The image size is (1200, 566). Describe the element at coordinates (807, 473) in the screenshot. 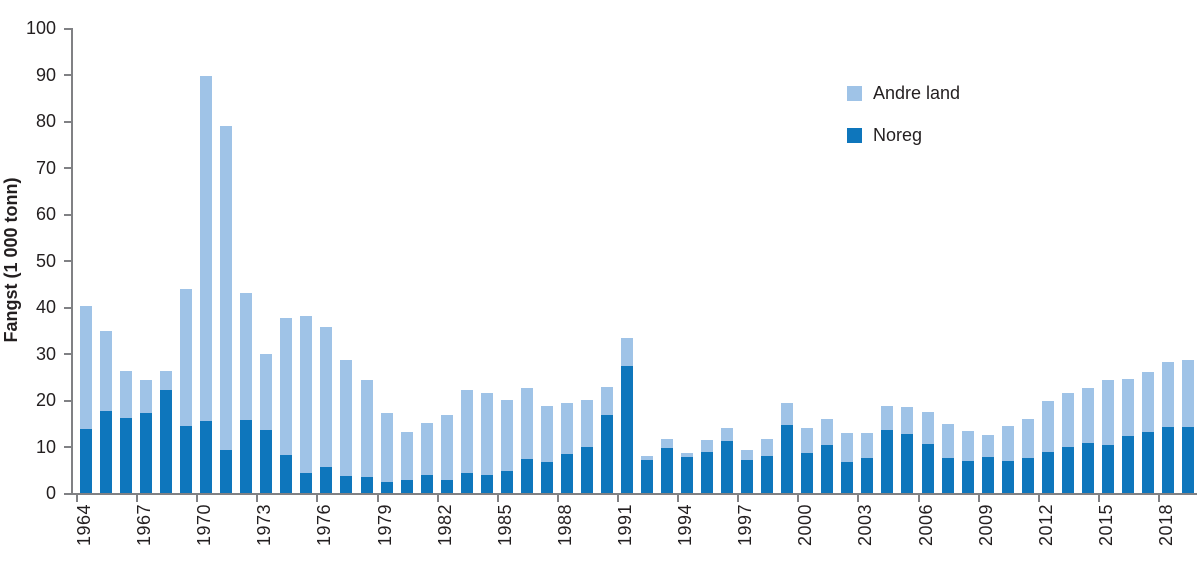

I see `bar-noreg-2000` at that location.